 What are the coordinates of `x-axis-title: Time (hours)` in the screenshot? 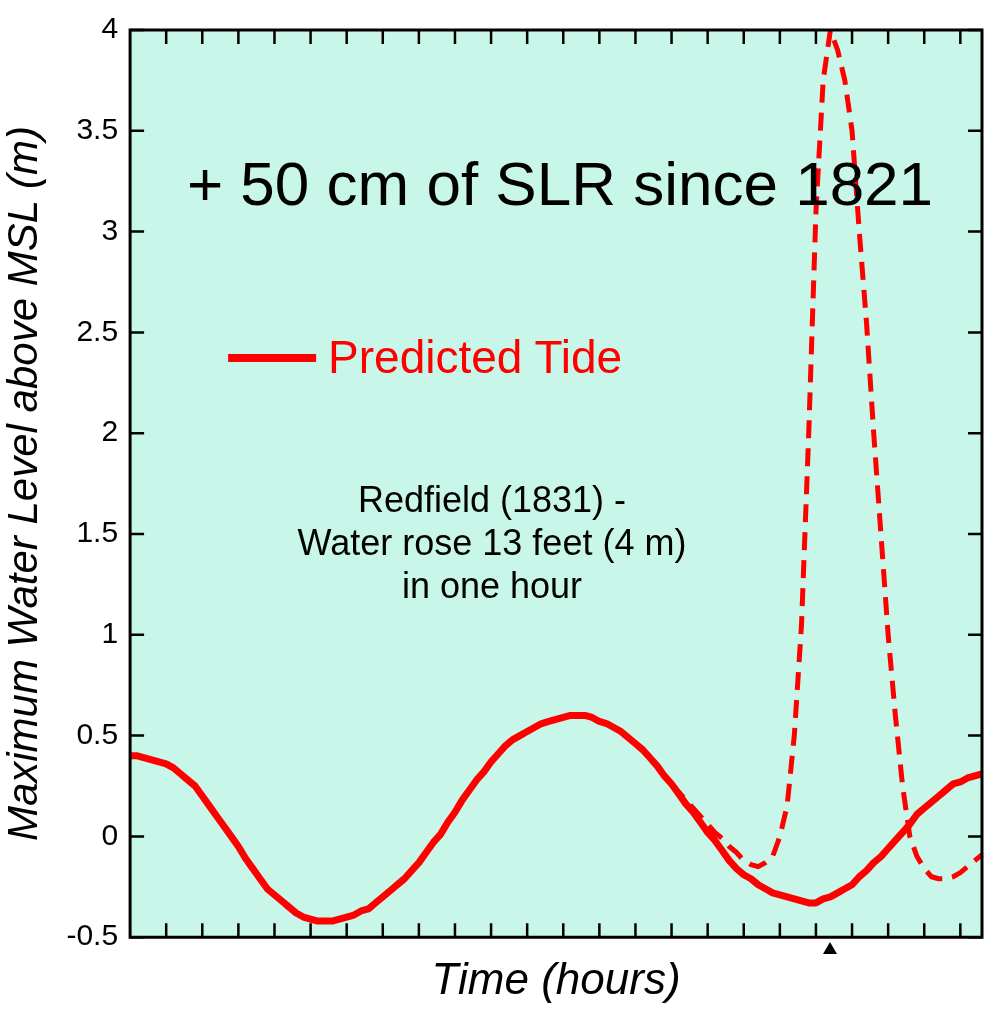 It's located at (556, 978).